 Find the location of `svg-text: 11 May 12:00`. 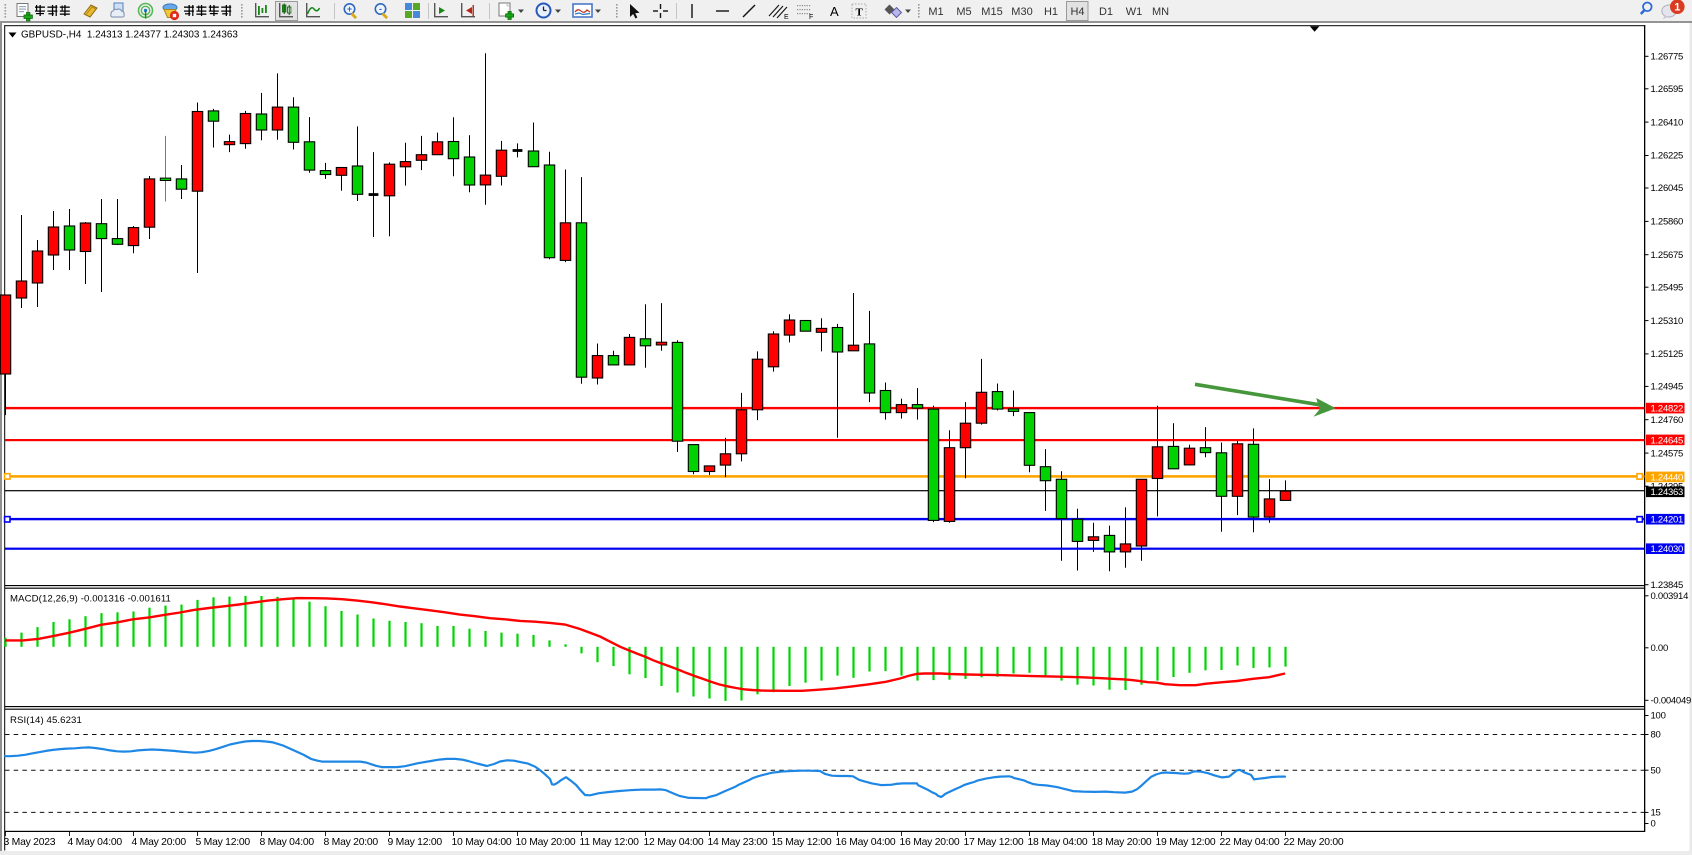

svg-text: 11 May 12:00 is located at coordinates (610, 842).